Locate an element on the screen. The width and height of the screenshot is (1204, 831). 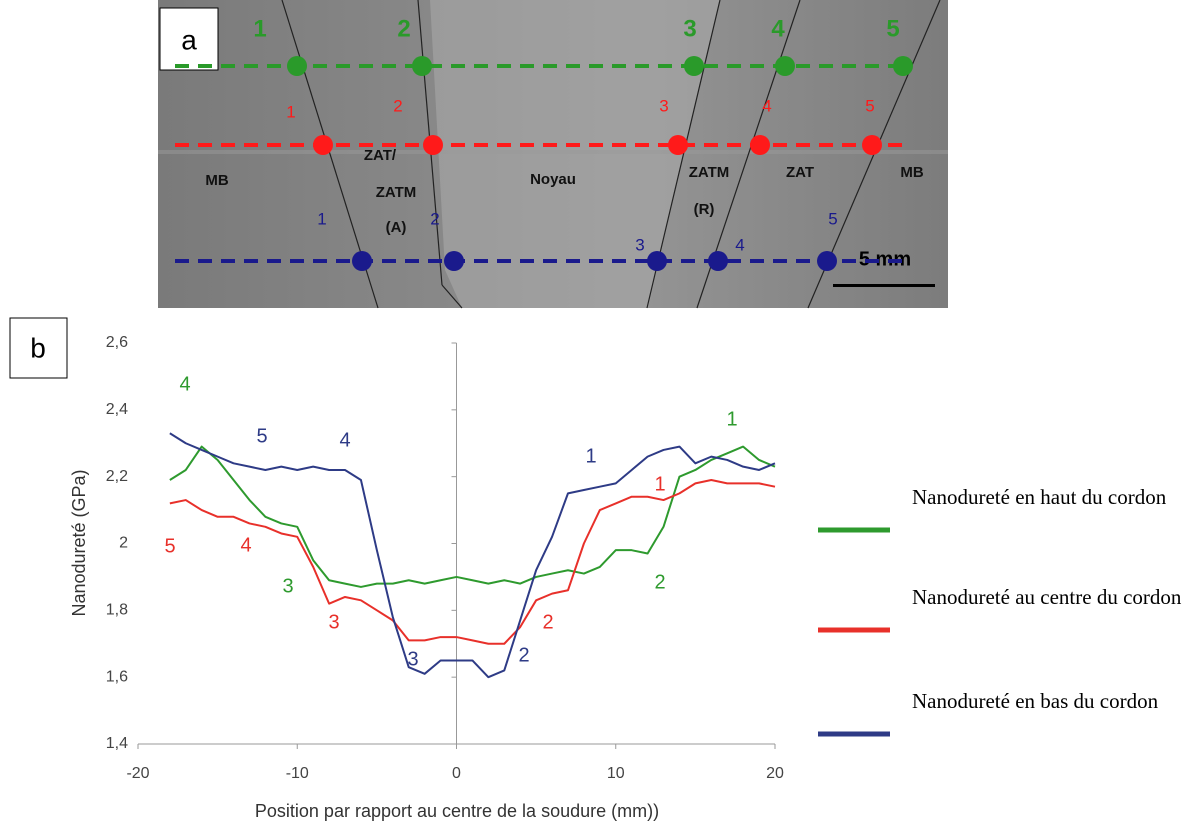
legend-item: Nanodureté en bas du cordon is located at coordinates (1035, 701).